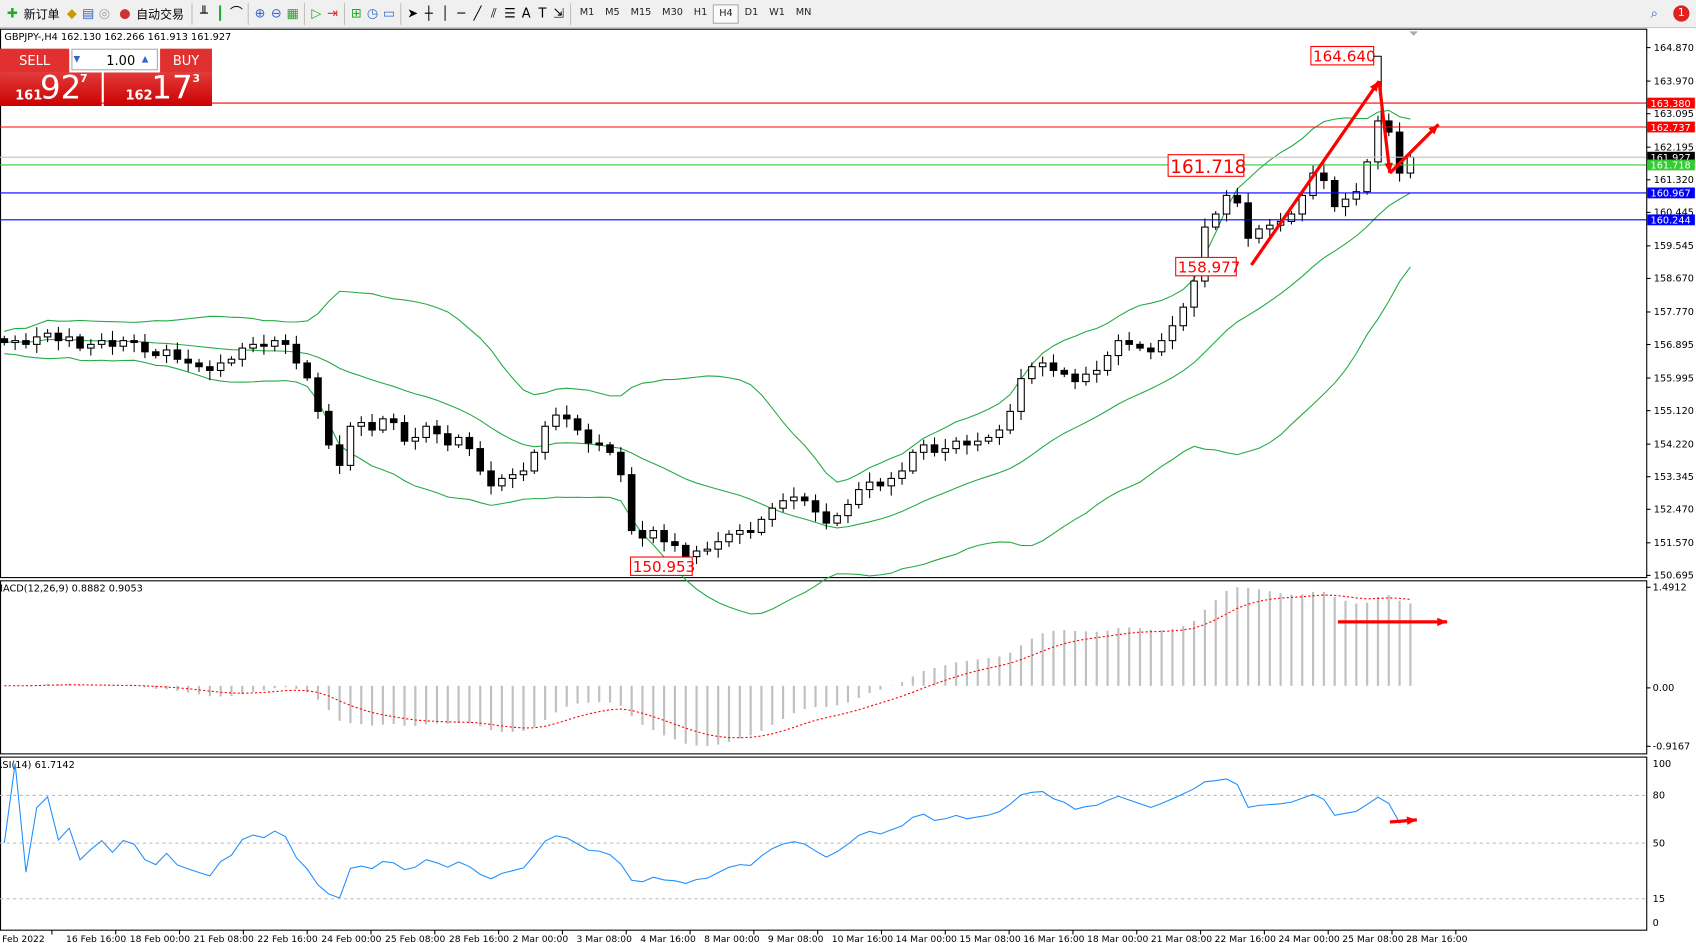 Image resolution: width=1696 pixels, height=943 pixels. What do you see at coordinates (248, 13) in the screenshot?
I see `separator` at bounding box center [248, 13].